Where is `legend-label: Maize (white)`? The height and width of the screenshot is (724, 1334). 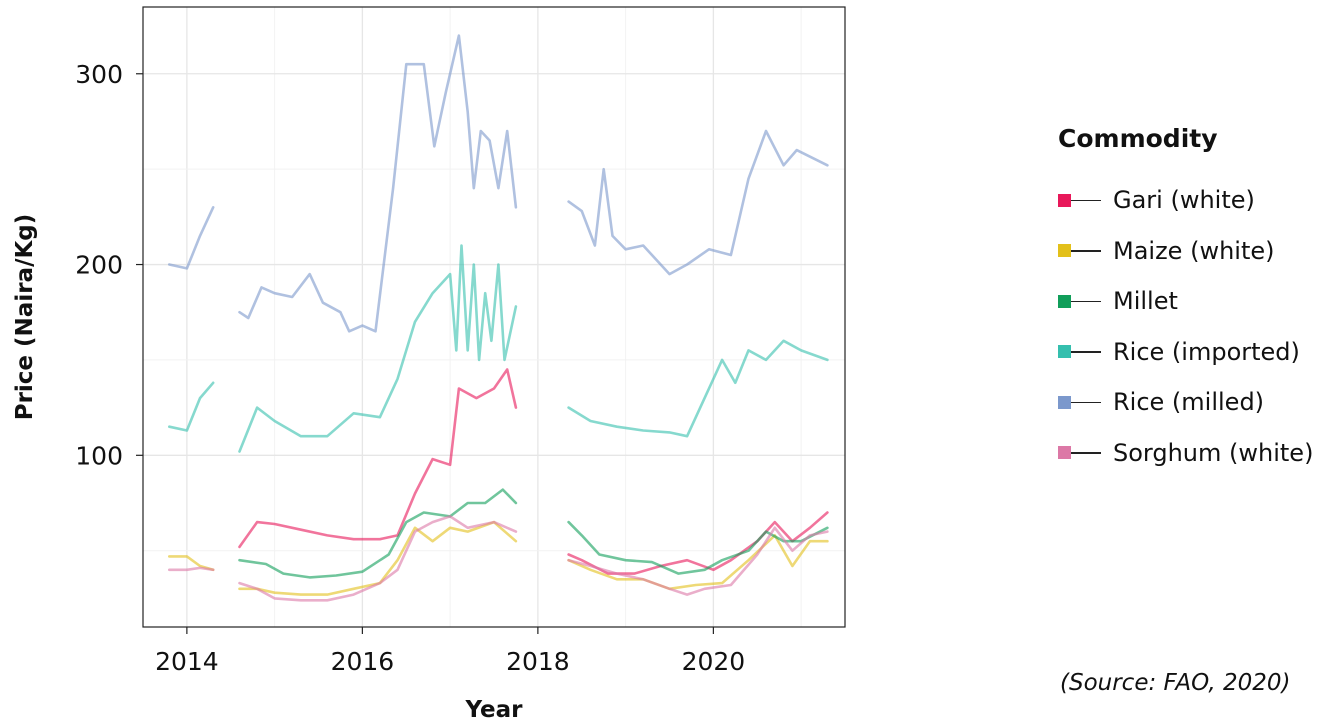 legend-label: Maize (white) is located at coordinates (1194, 250).